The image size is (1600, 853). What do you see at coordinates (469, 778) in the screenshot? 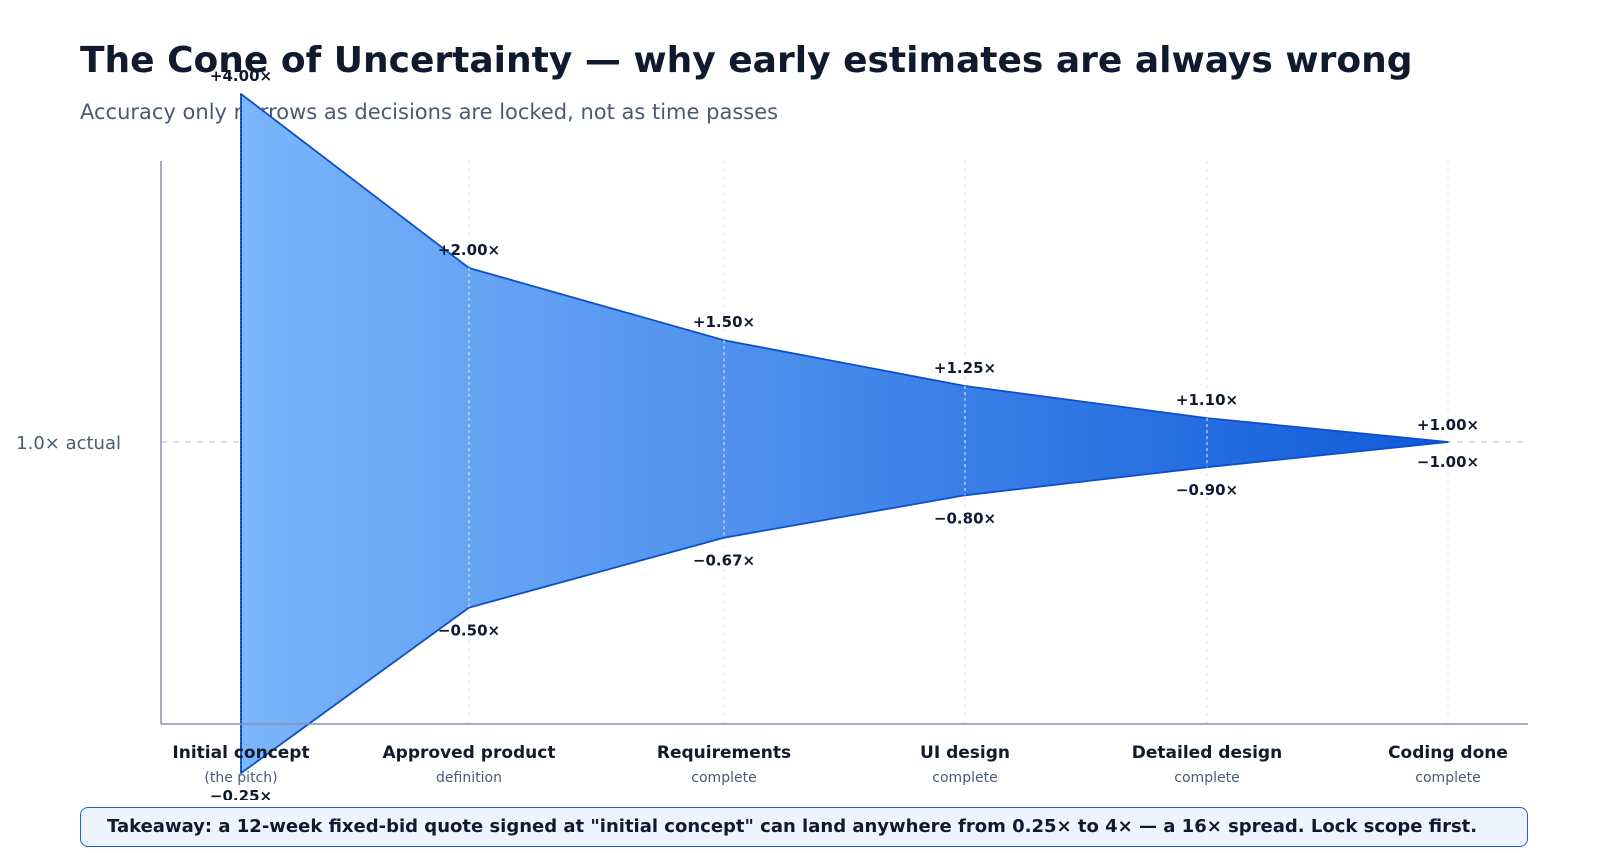
I see `x-tick-sublabel: definition` at bounding box center [469, 778].